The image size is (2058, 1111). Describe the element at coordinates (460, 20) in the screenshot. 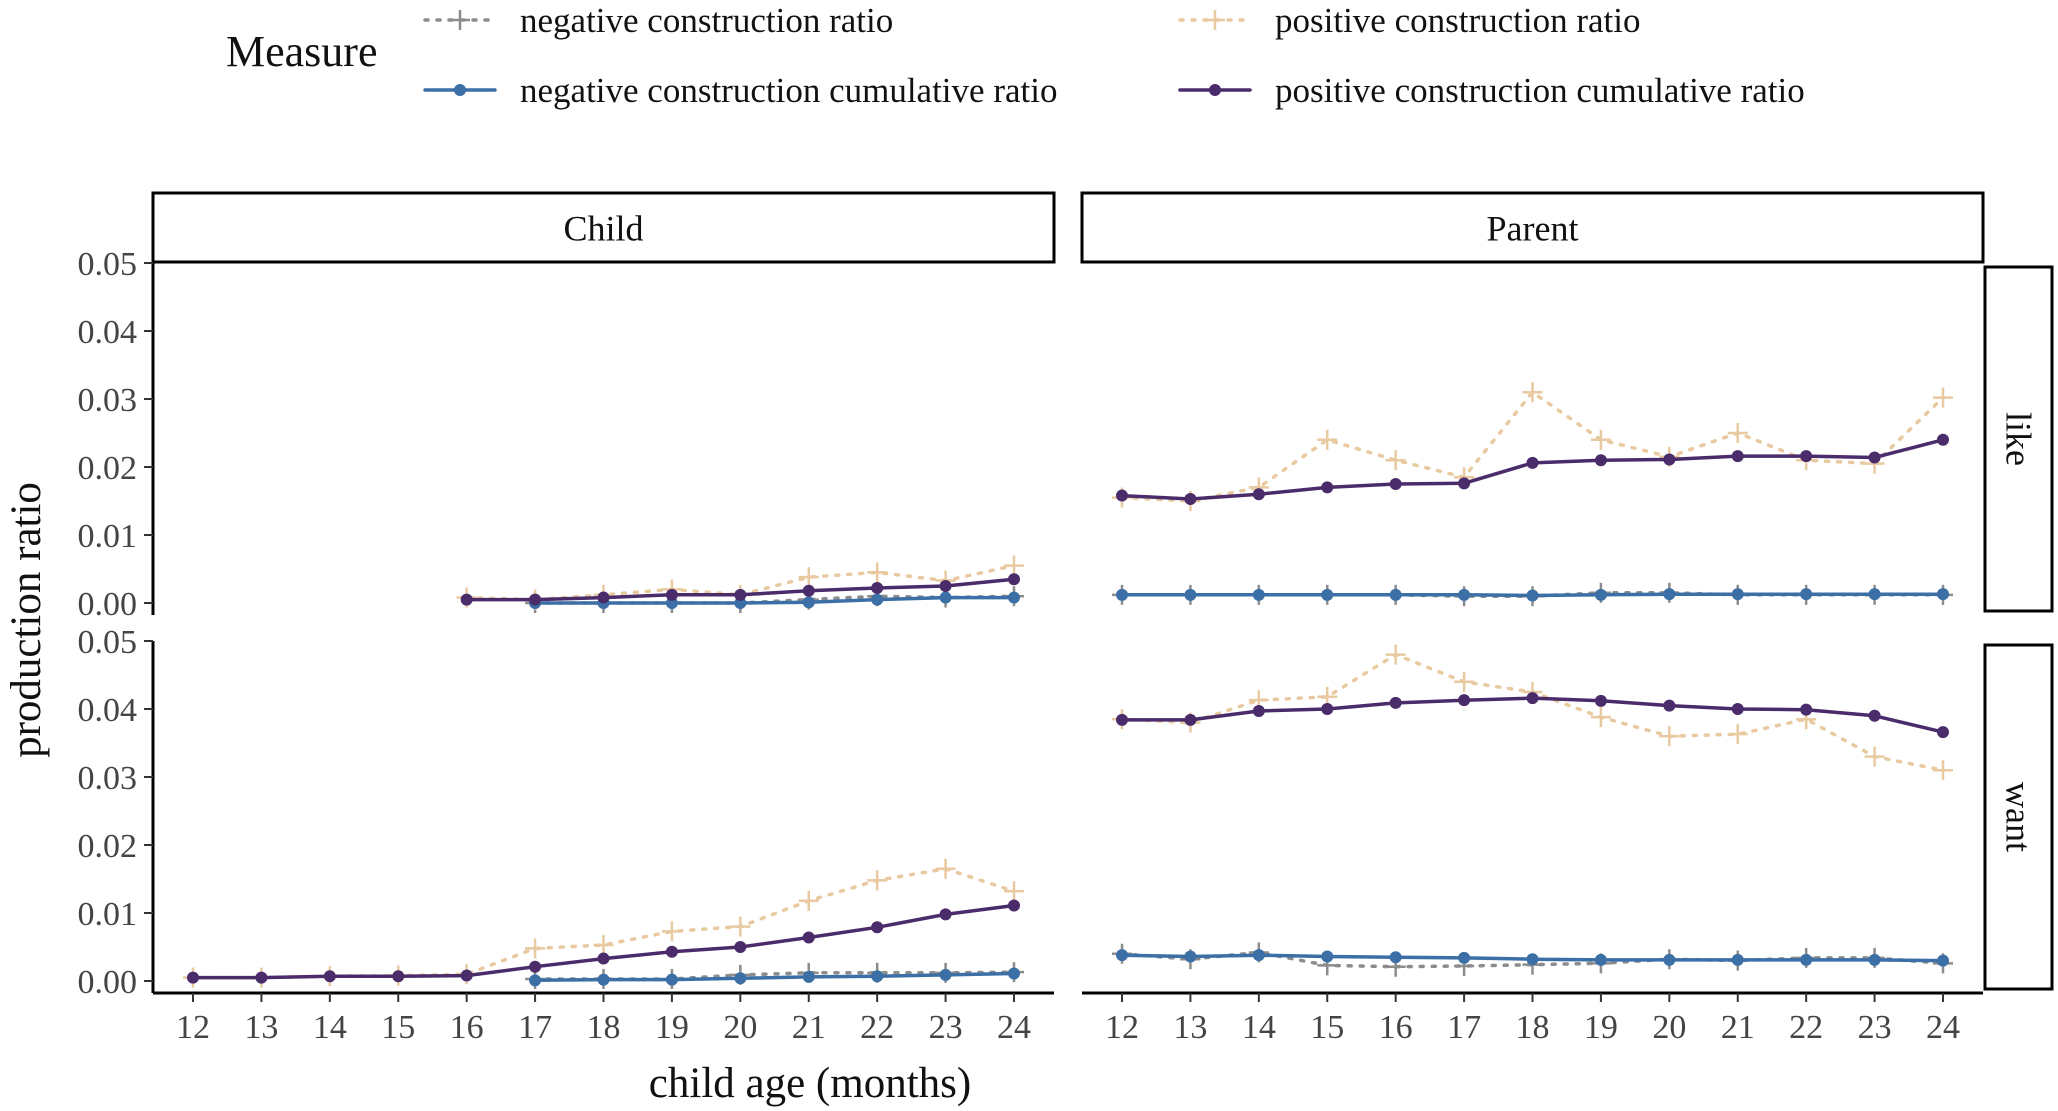

I see `legend-marker-neg` at that location.